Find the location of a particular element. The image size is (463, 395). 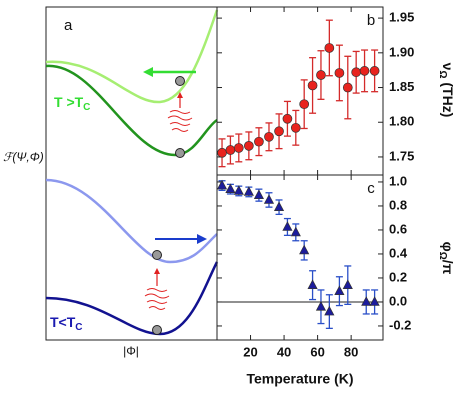

y-axis-label-part: (THz) is located at coordinates (448, 97).